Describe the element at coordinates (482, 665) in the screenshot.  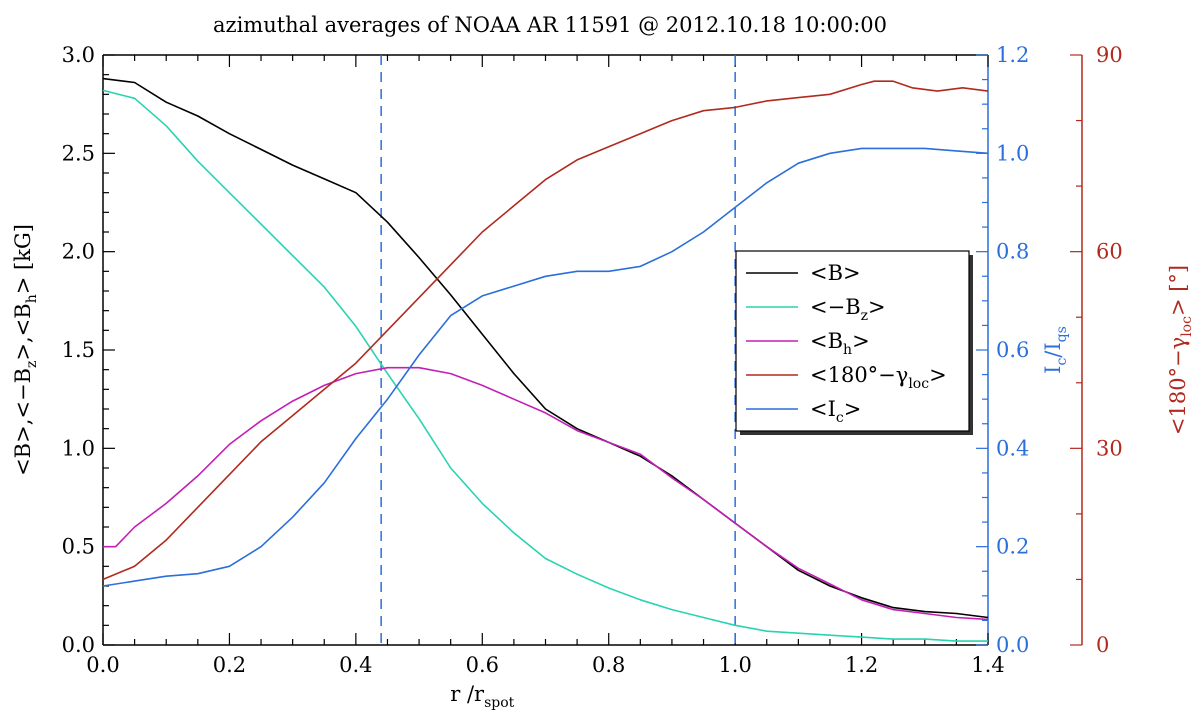
I see `x-tick-label: 0.6` at that location.